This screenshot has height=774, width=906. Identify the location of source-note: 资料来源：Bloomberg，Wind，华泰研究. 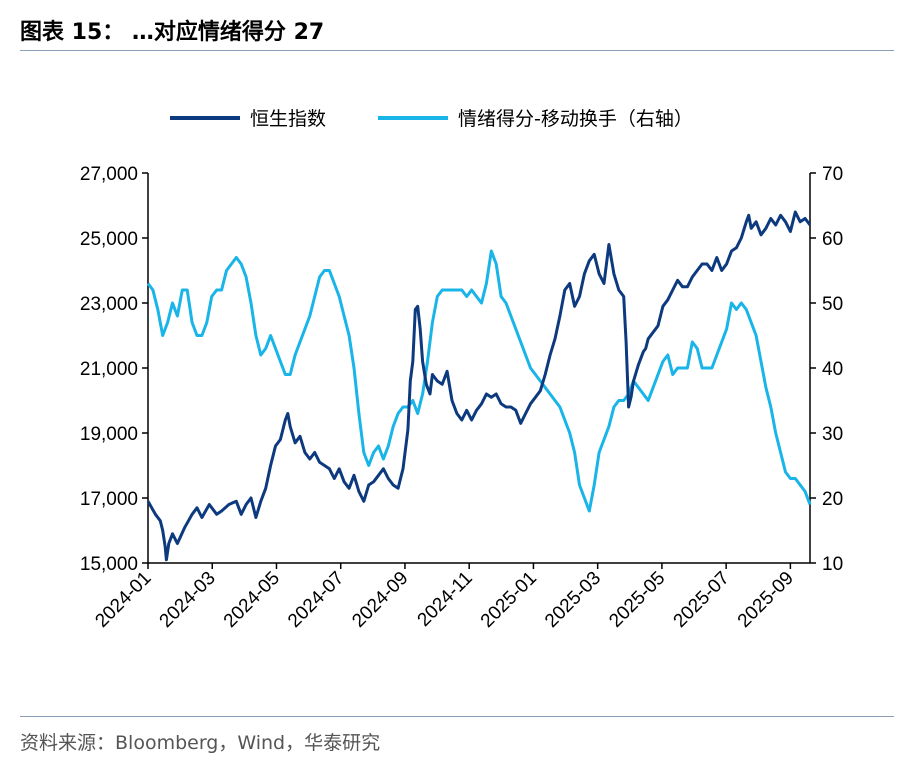
(200, 743).